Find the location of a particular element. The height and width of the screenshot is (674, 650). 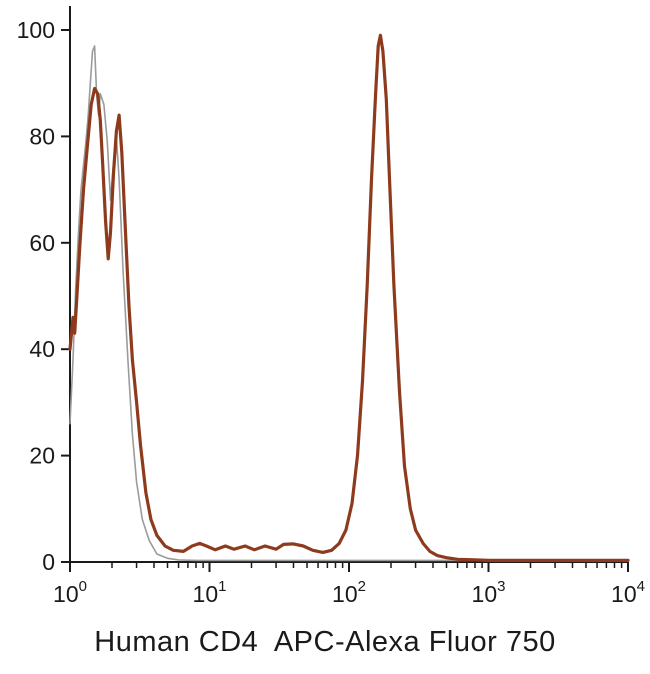

y-axis-tick-label: 60 is located at coordinates (42, 243).